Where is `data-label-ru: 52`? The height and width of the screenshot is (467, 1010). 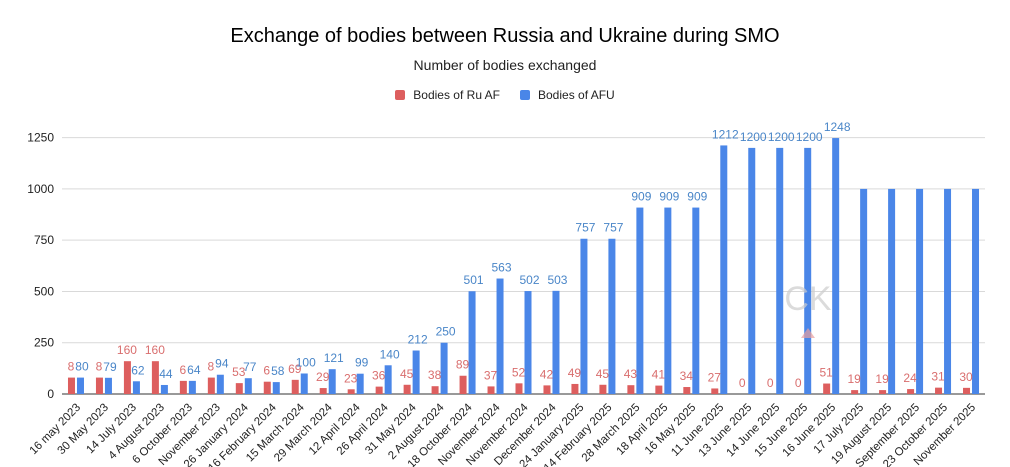
data-label-ru: 52 is located at coordinates (519, 372).